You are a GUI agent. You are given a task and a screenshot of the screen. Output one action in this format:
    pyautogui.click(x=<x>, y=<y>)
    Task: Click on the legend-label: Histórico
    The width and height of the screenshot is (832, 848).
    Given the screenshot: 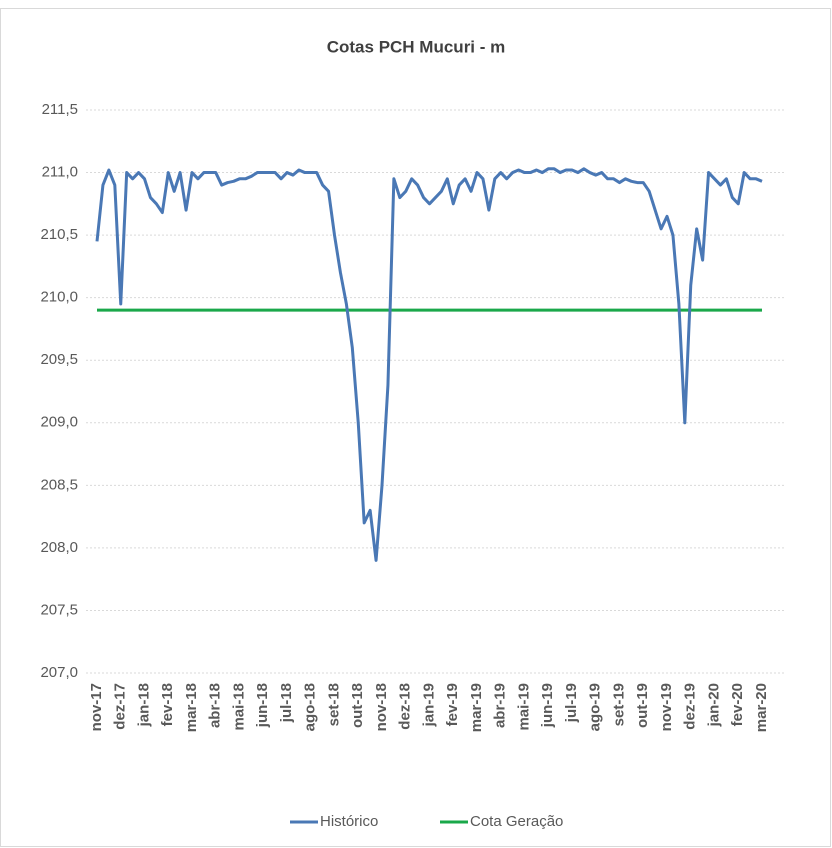 What is the action you would take?
    pyautogui.click(x=349, y=821)
    